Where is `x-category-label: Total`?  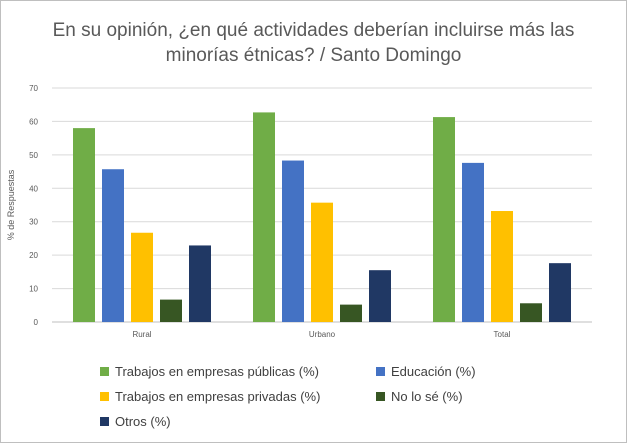
x-category-label: Total is located at coordinates (502, 334).